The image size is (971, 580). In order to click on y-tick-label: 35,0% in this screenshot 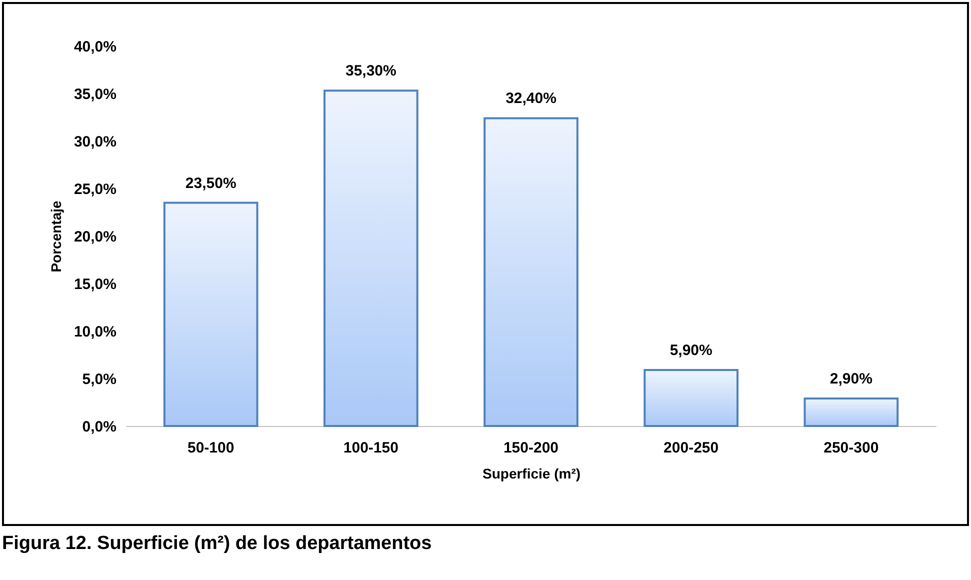, I will do `click(95, 94)`.